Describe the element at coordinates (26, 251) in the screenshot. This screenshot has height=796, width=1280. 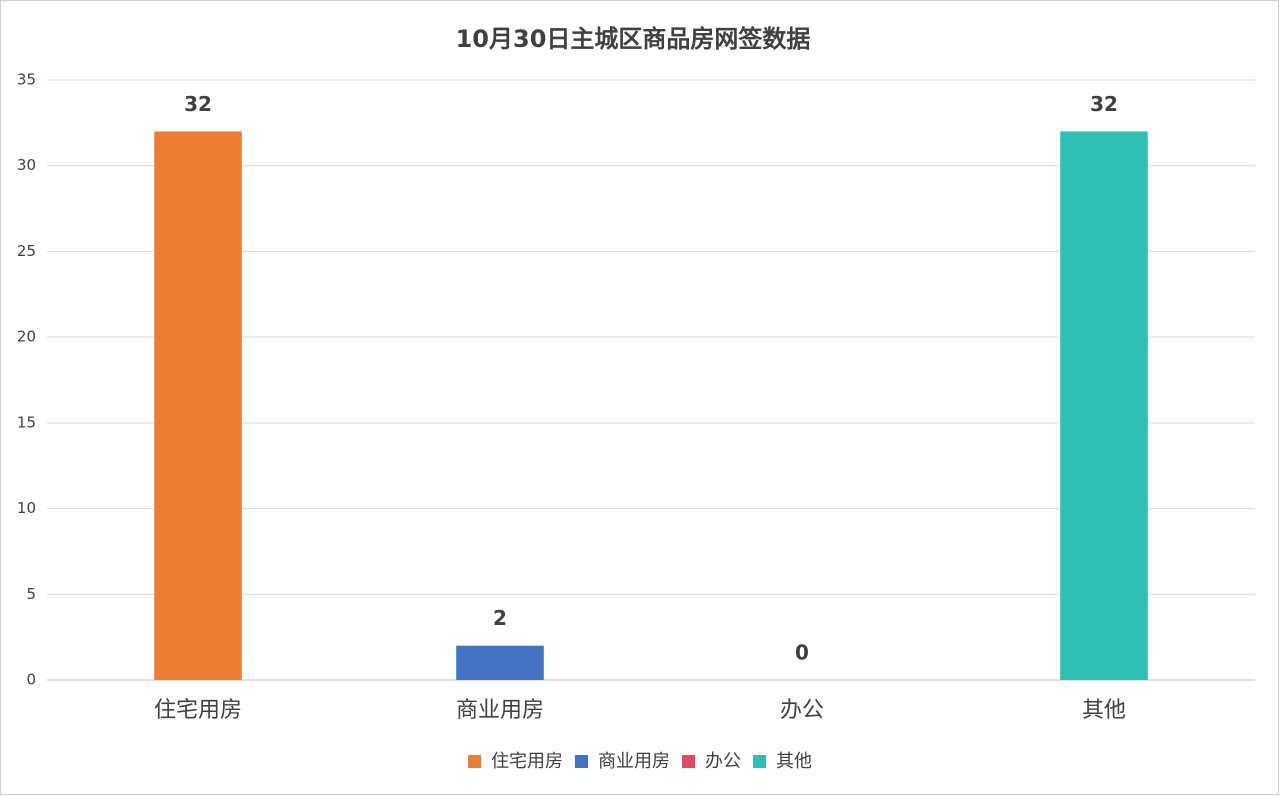
I see `y-tick-label: 25` at that location.